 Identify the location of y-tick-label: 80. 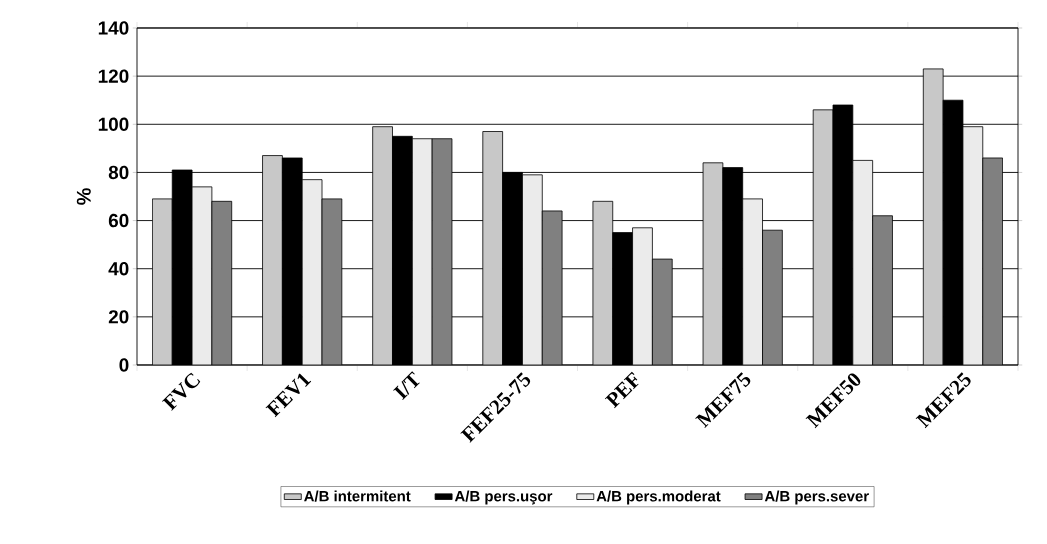
(118, 172).